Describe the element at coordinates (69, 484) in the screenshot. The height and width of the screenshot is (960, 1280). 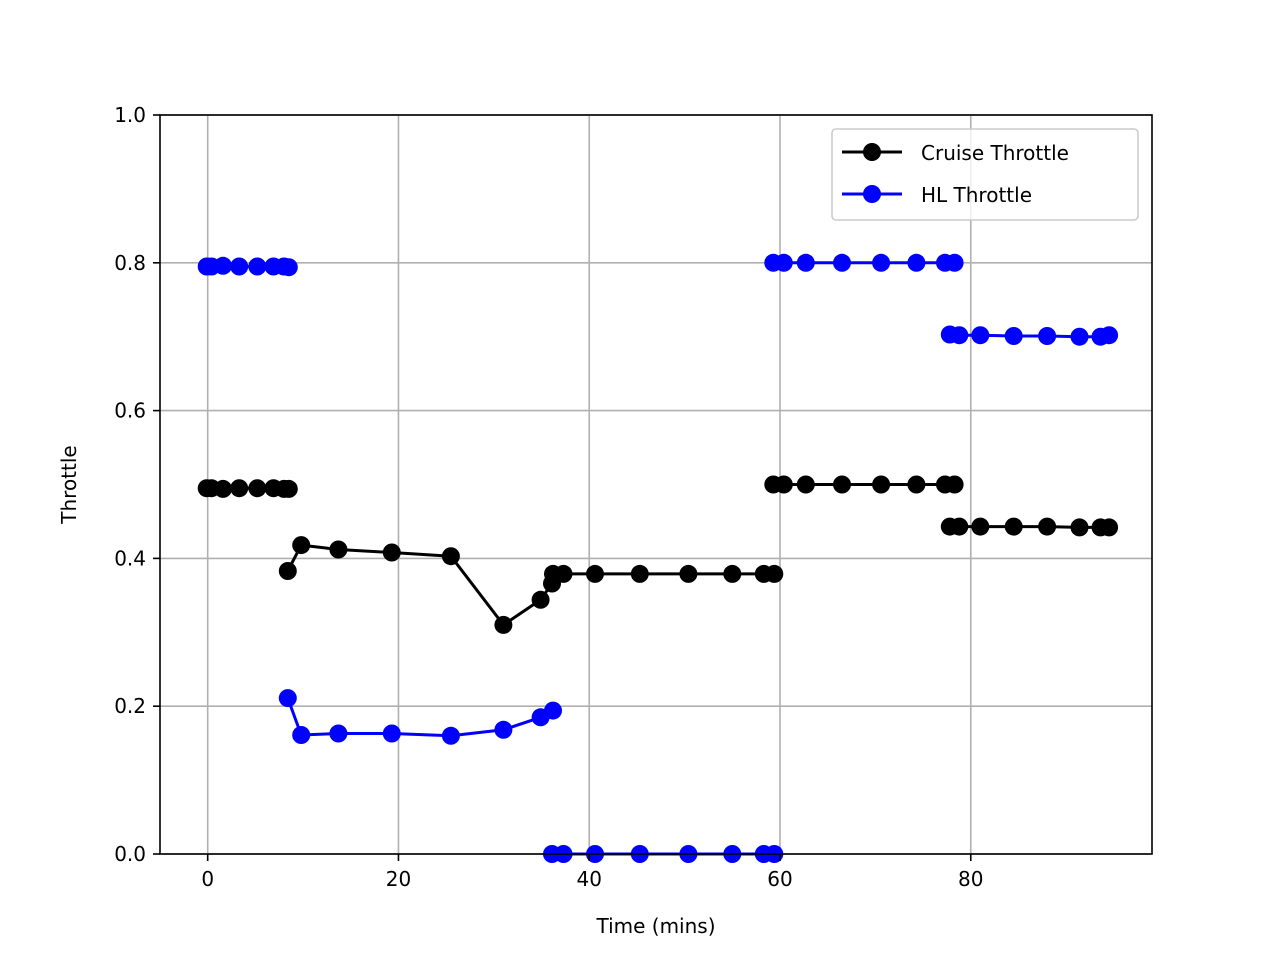
I see `y-axis-label: Throttle` at that location.